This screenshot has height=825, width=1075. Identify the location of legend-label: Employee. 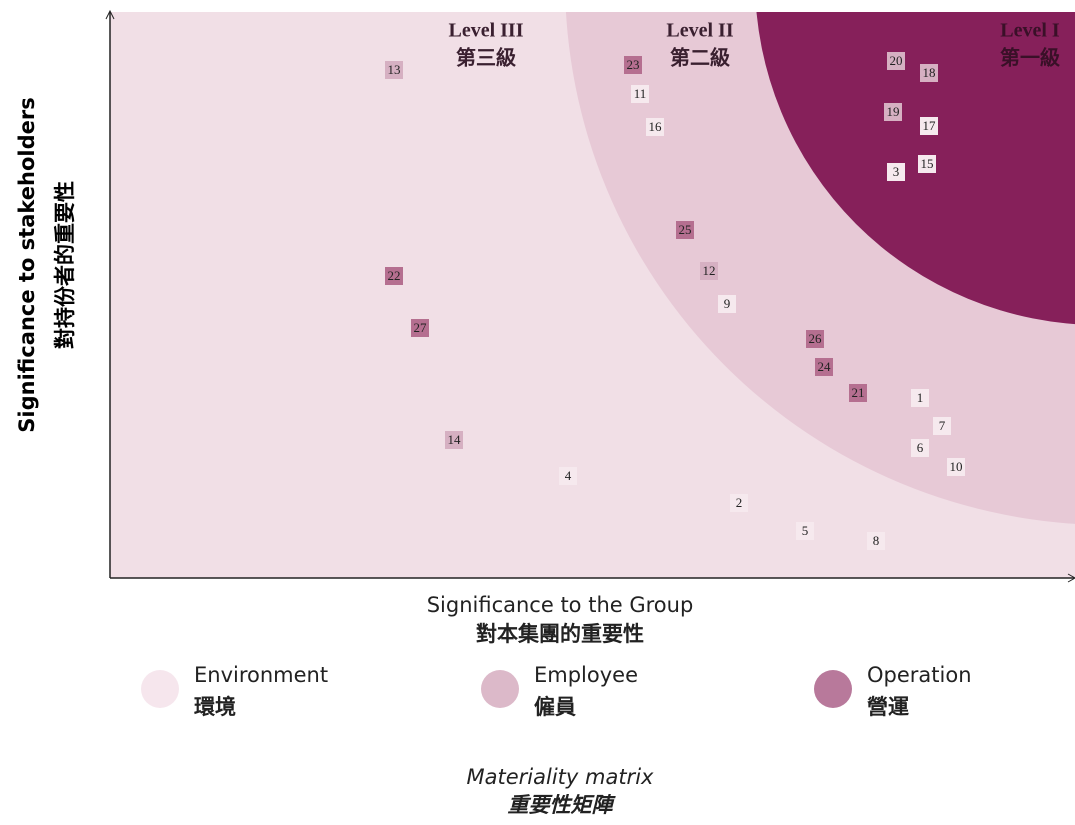
(586, 675).